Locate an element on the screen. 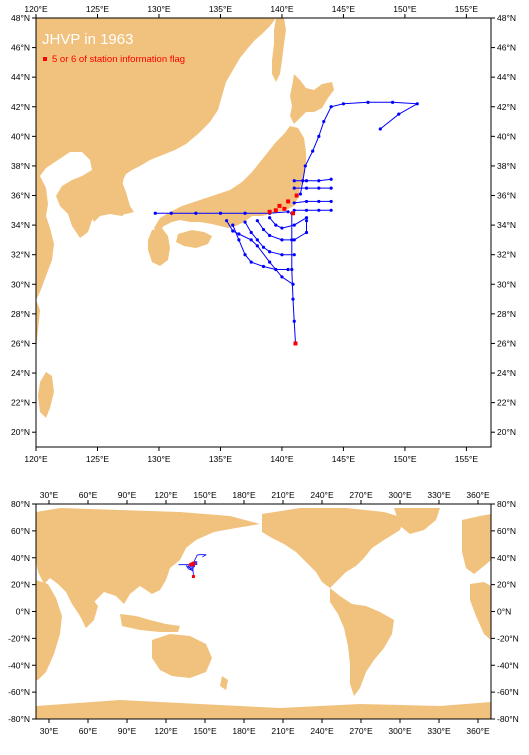 This screenshot has height=755, width=529. lon-tick-label: 150°E is located at coordinates (405, 9).